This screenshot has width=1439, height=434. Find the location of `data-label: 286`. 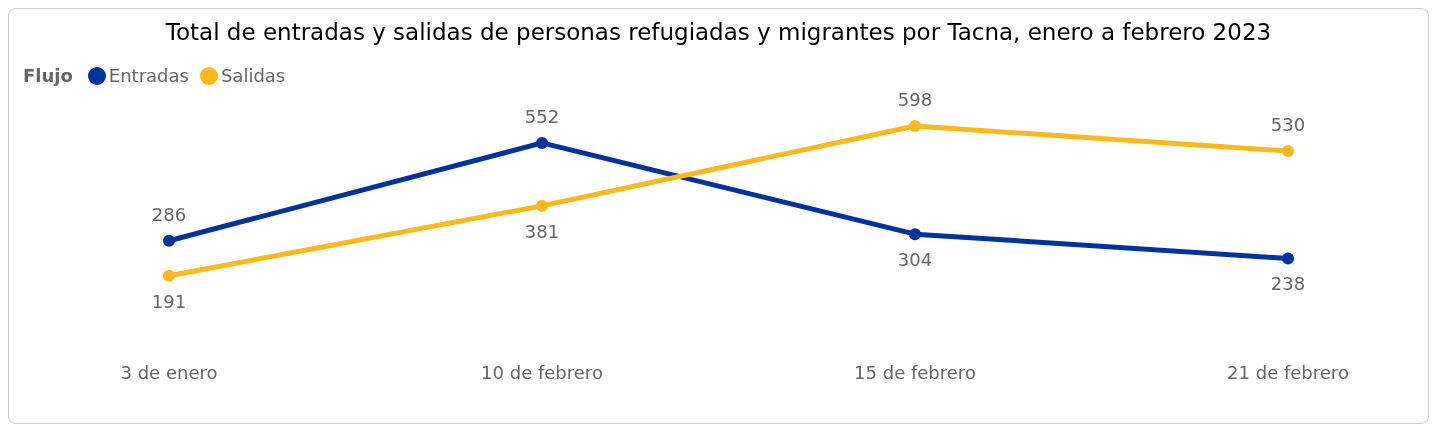

data-label: 286 is located at coordinates (169, 214).